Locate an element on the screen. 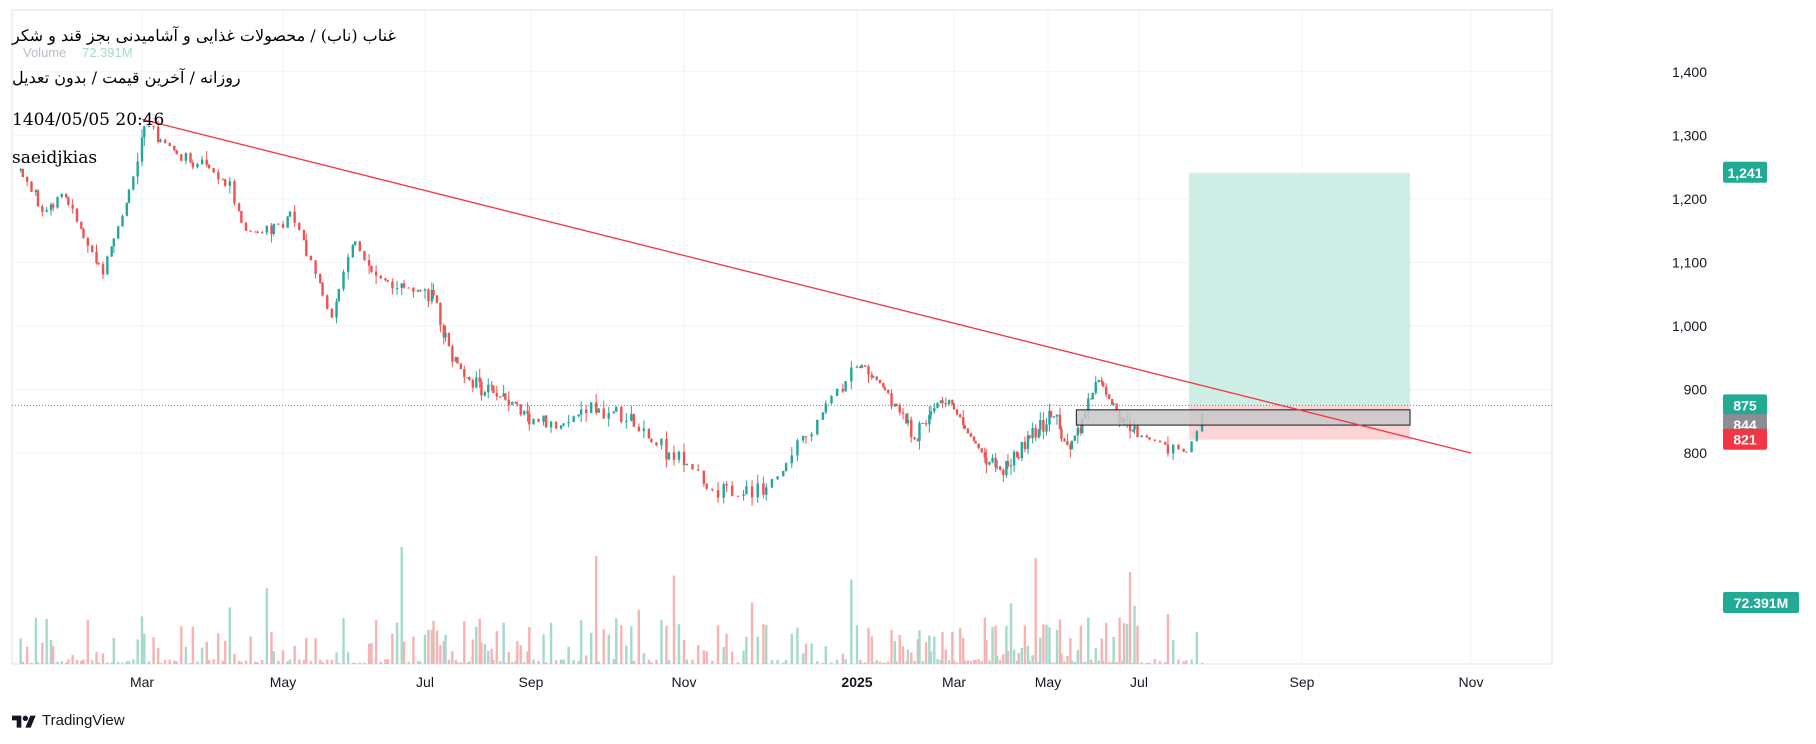 The width and height of the screenshot is (1816, 744). price-axis: 1,400 1,300 1,200 1,100 1,000 900 800 is located at coordinates (1689, 262).